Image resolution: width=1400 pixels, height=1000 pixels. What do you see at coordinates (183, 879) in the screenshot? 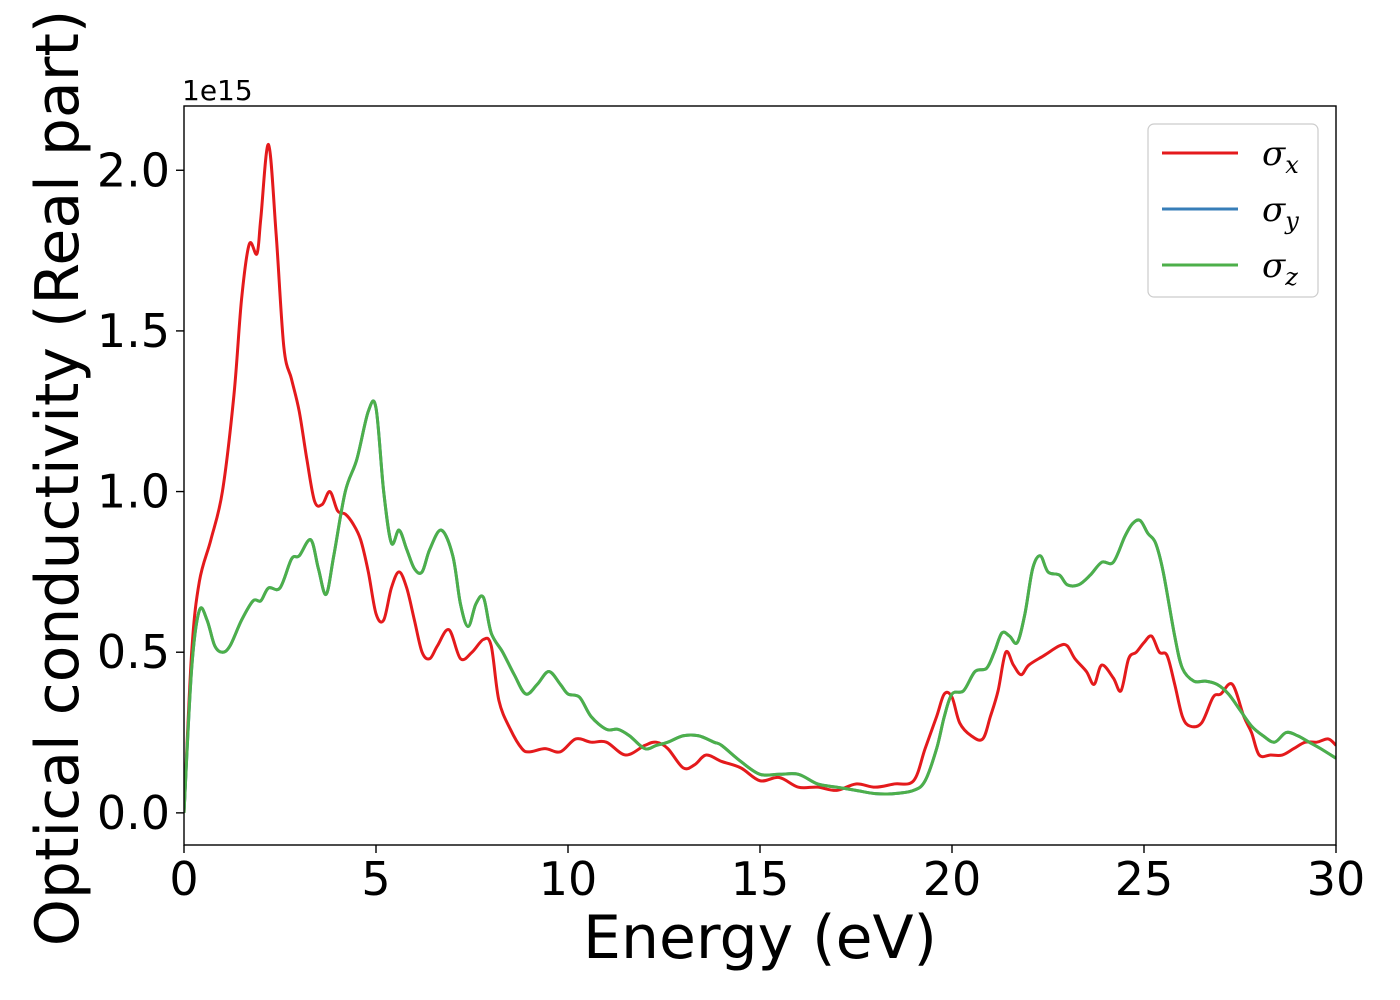
I see `x-tick-label: 0` at bounding box center [183, 879].